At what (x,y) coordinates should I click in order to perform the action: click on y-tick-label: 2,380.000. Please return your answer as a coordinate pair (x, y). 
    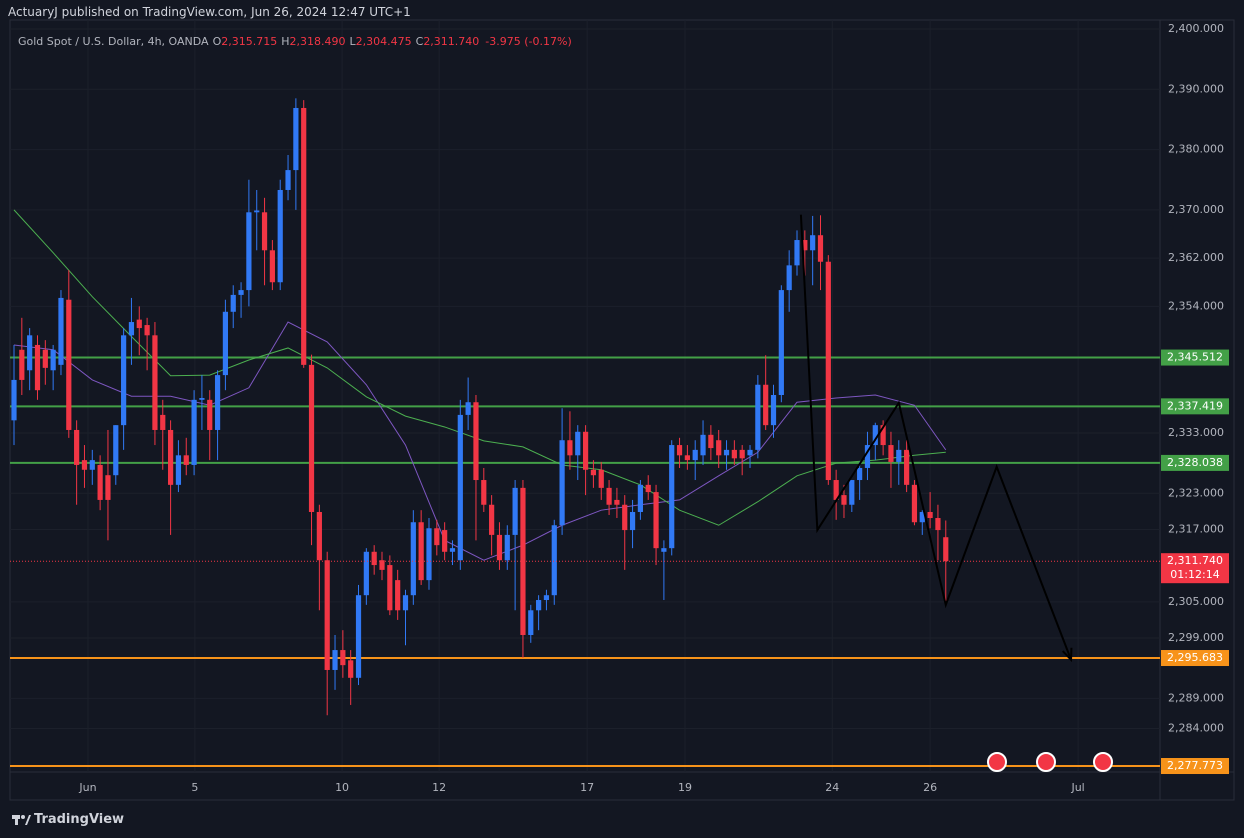
    Looking at the image, I should click on (1196, 149).